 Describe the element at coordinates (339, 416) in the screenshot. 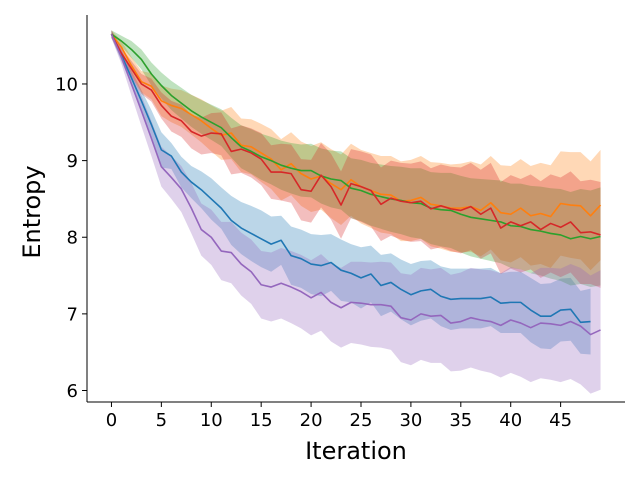

I see `x-axis-ticks: 0 5 10 15 20 25 30 35 40 45` at that location.